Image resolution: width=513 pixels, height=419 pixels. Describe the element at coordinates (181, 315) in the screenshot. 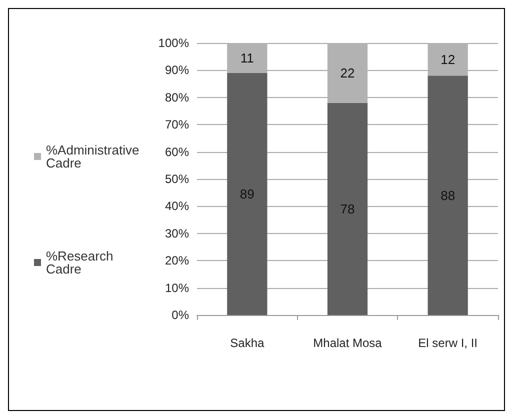

I see `y-tick-label: 0%` at that location.